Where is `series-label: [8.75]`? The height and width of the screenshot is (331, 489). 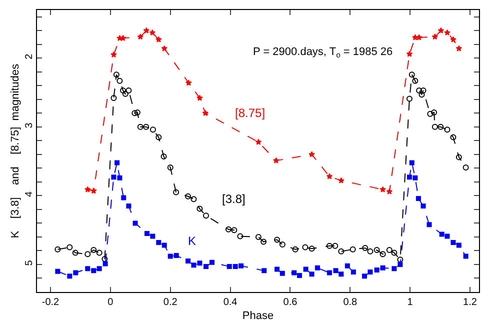
series-label: [8.75] is located at coordinates (250, 113).